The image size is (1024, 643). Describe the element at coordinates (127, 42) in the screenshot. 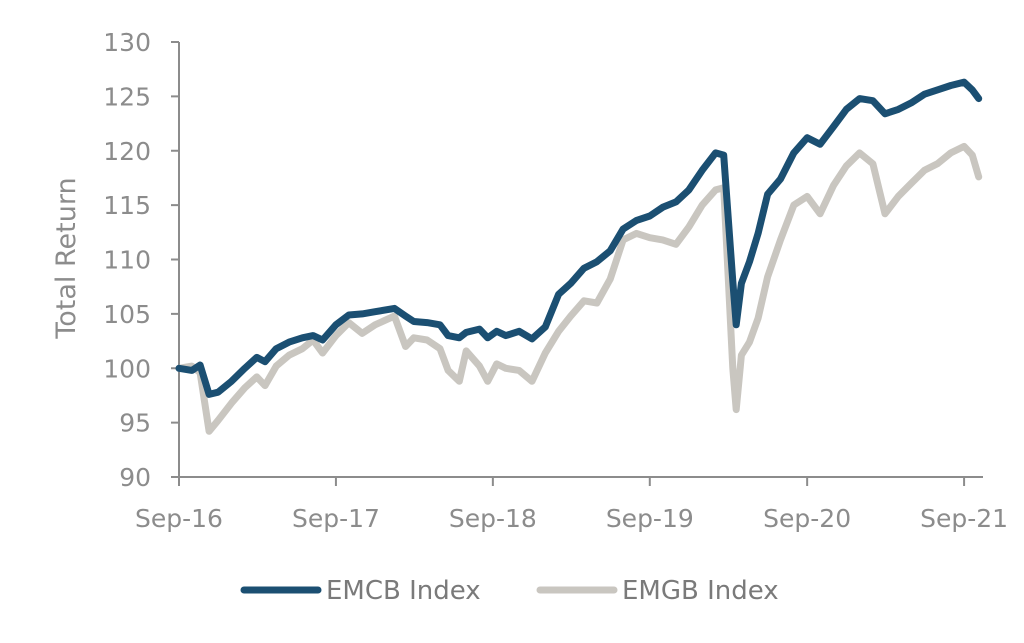

I see `y-tick-label: 130` at that location.